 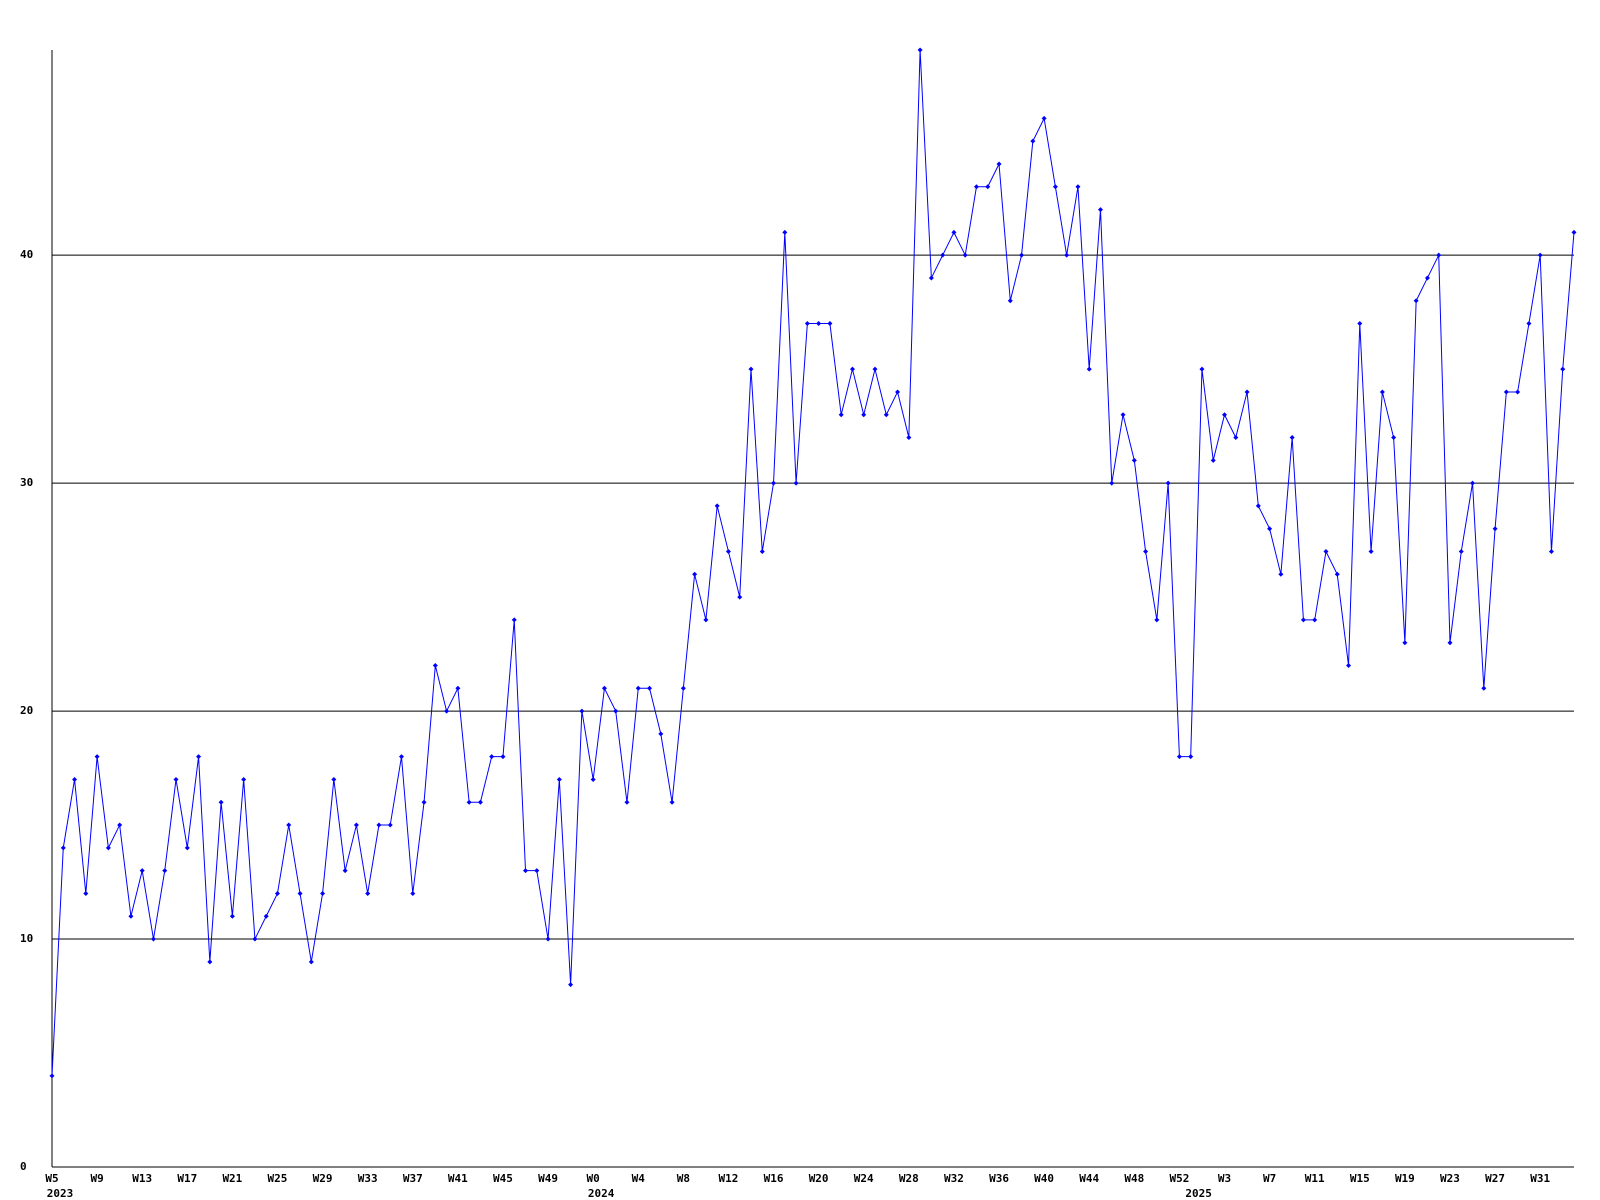 What do you see at coordinates (1495, 1178) in the screenshot?
I see `x-tick-label: W27` at bounding box center [1495, 1178].